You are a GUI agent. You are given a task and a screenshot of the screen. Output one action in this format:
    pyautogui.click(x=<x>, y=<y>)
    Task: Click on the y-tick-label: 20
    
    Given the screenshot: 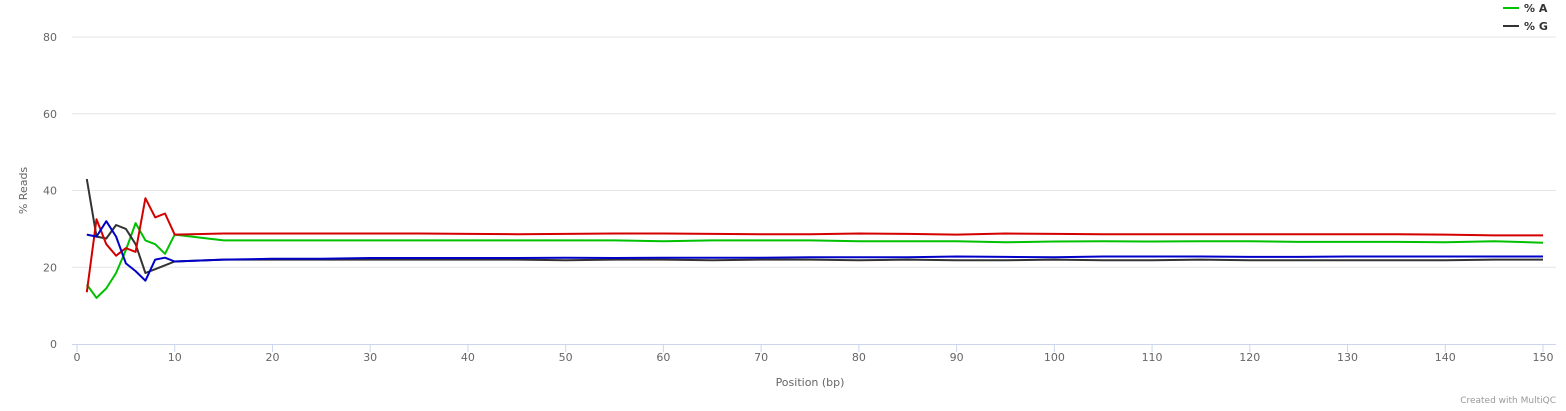 What is the action you would take?
    pyautogui.click(x=50, y=267)
    